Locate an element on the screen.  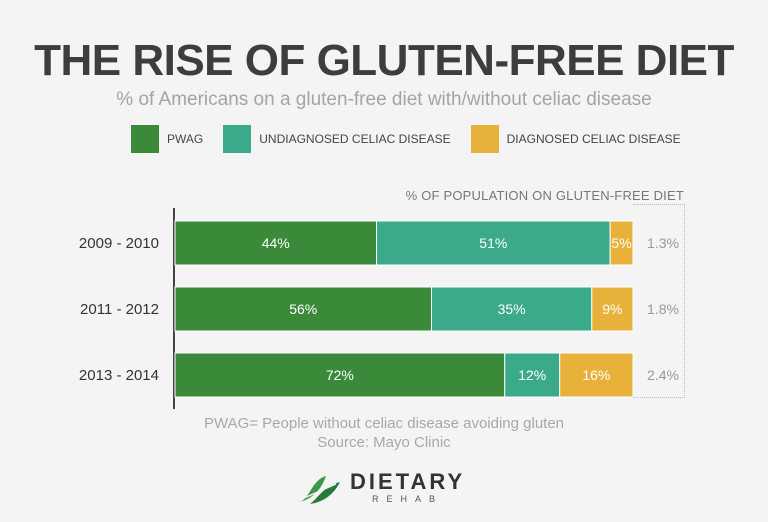
data-label: 35% is located at coordinates (512, 309).